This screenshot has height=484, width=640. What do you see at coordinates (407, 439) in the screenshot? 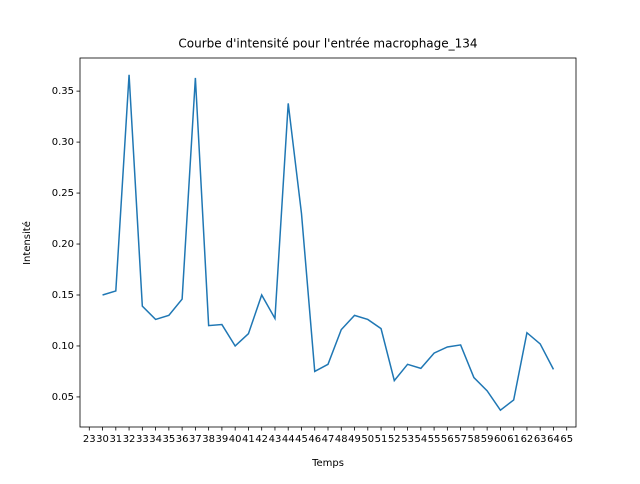
I see `x-tick-label: 53` at bounding box center [407, 439].